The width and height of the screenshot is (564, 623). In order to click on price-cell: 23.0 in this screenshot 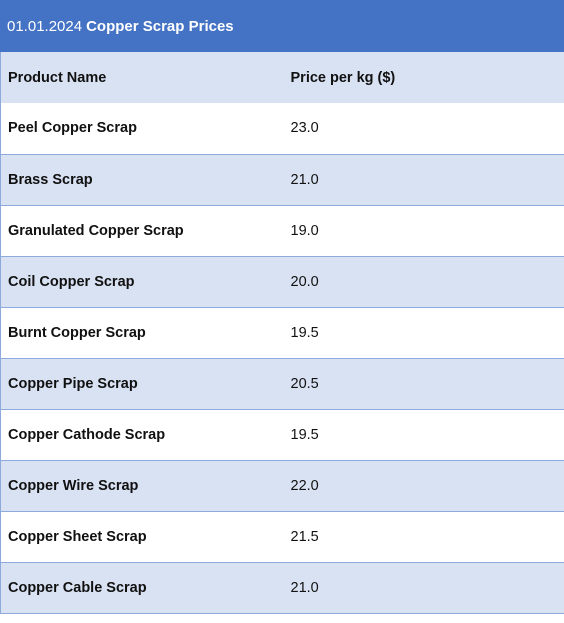, I will do `click(423, 128)`.